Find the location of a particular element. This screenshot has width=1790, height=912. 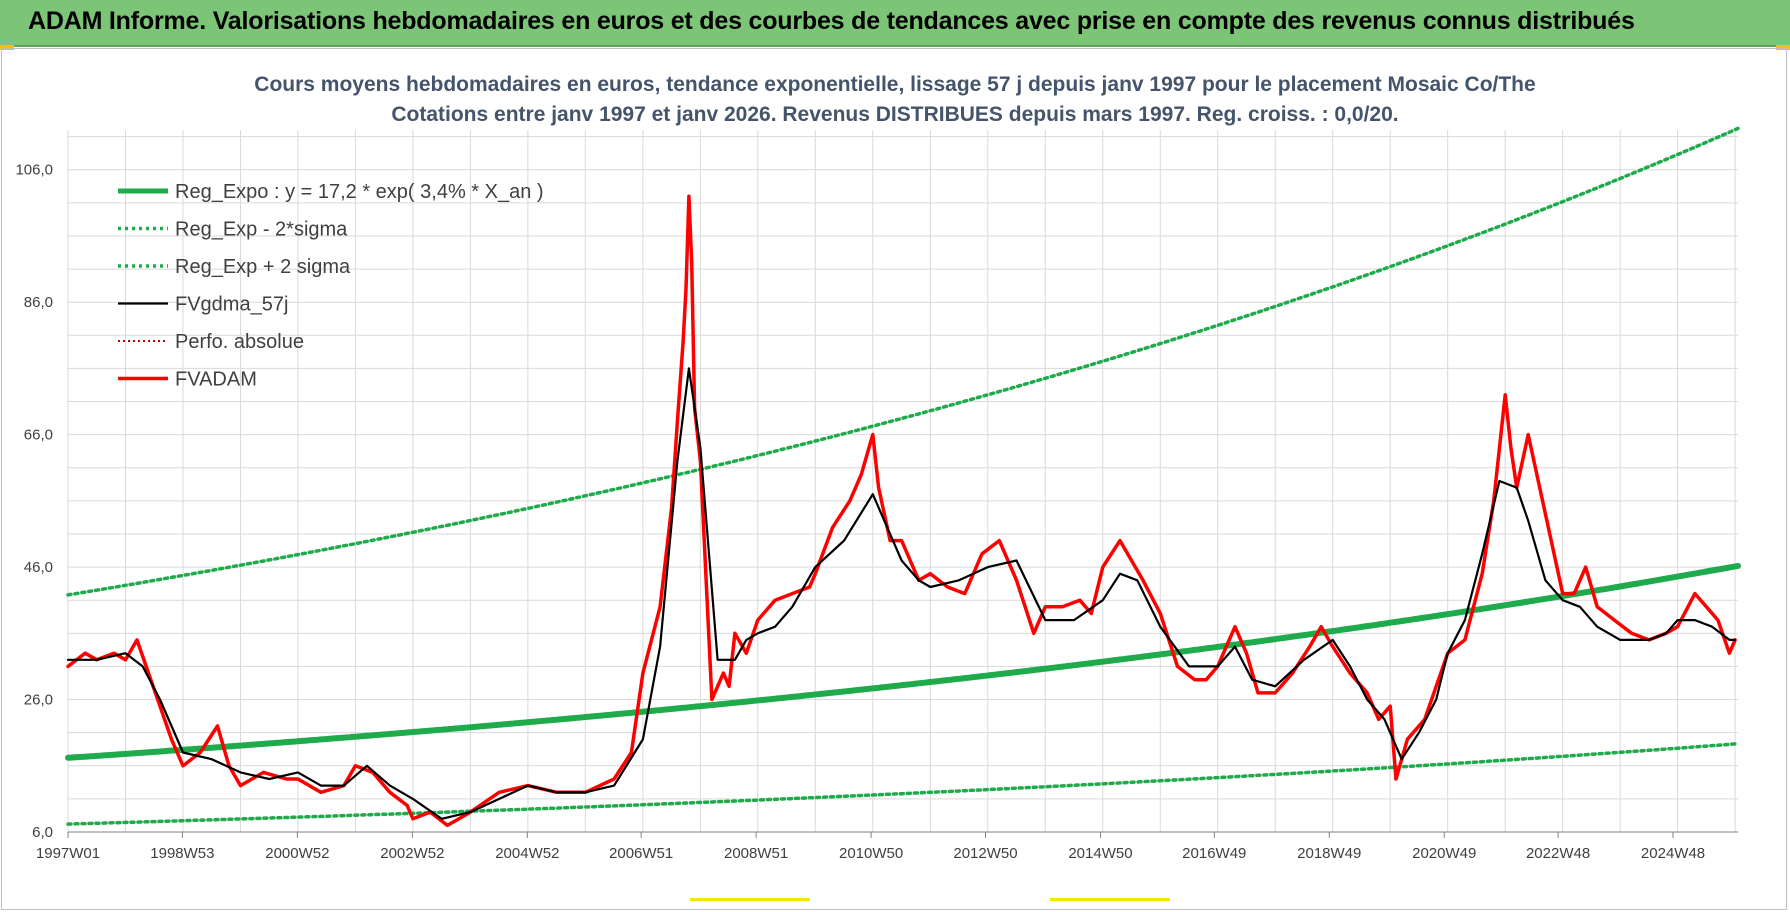

legend-label-0: Reg_Expo : y = 17,2 * exp( 3,4% * X_an ) is located at coordinates (359, 192).